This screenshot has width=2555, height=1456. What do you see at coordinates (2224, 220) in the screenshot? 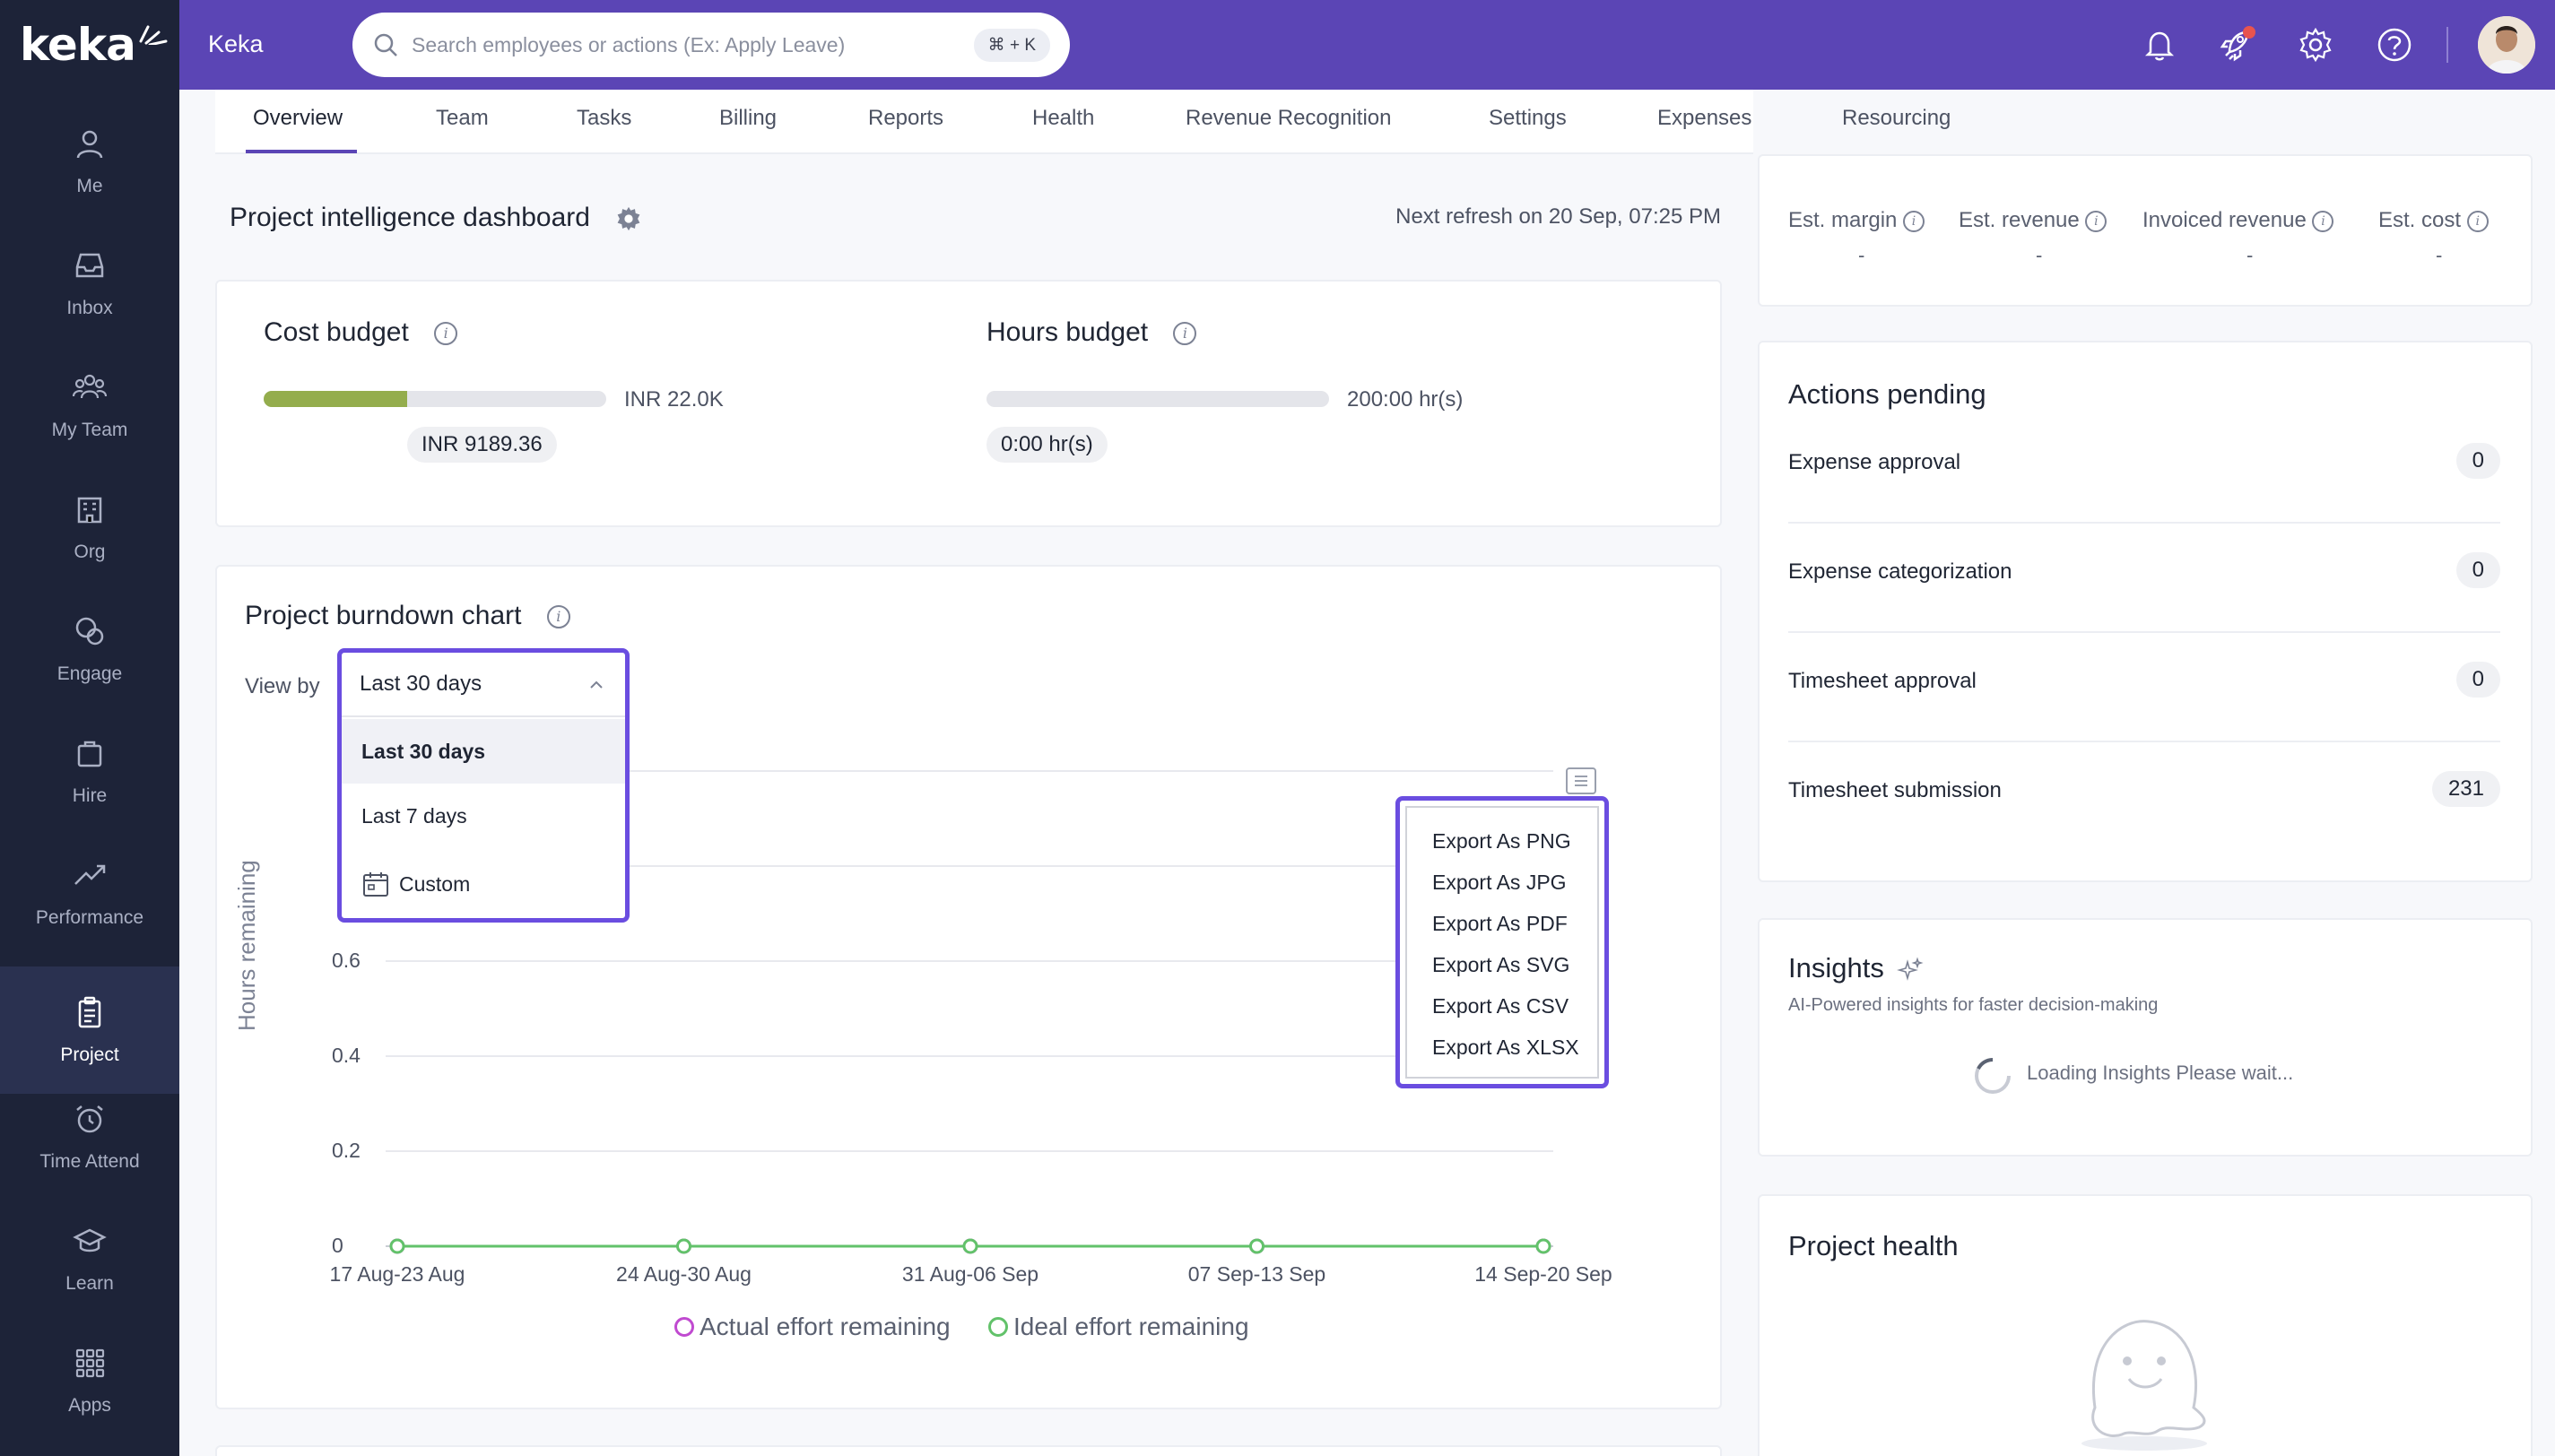
I see `metric-label: Invoiced revenue` at bounding box center [2224, 220].